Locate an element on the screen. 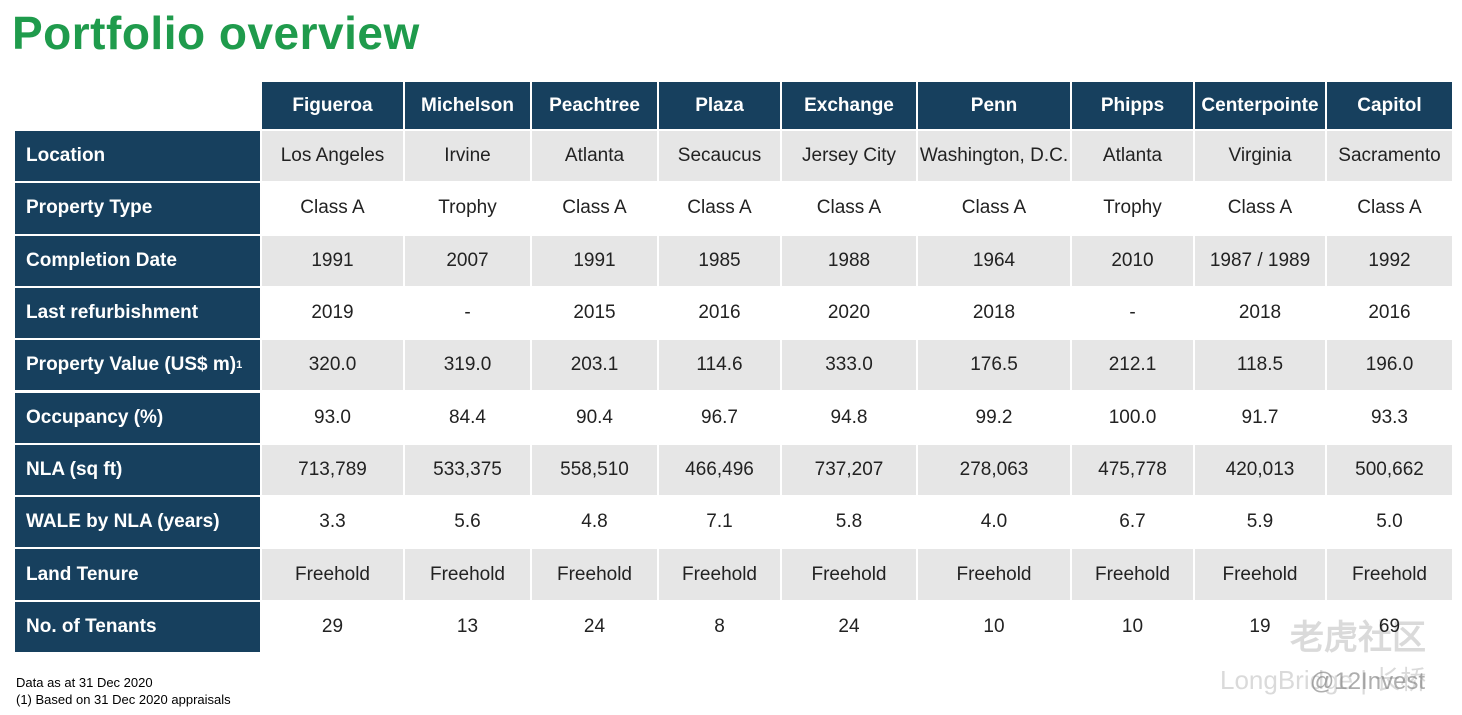 The height and width of the screenshot is (715, 1462). table-cell: 2010 is located at coordinates (1132, 260).